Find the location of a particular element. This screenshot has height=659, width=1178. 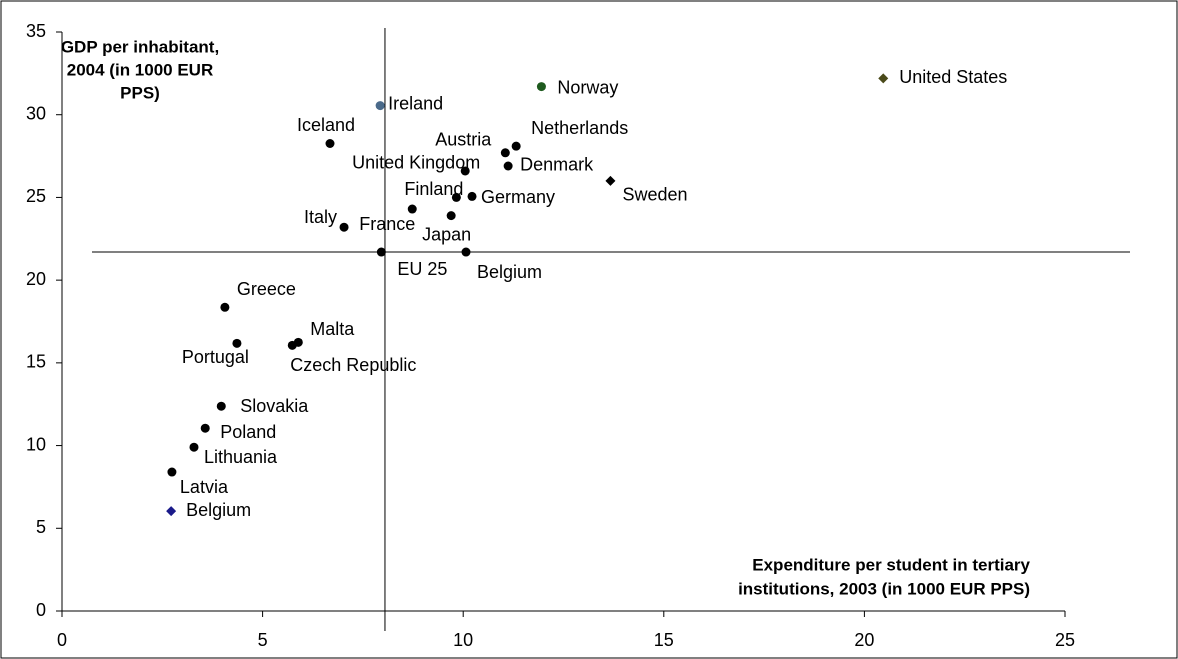

point-label: Portugal is located at coordinates (215, 357).